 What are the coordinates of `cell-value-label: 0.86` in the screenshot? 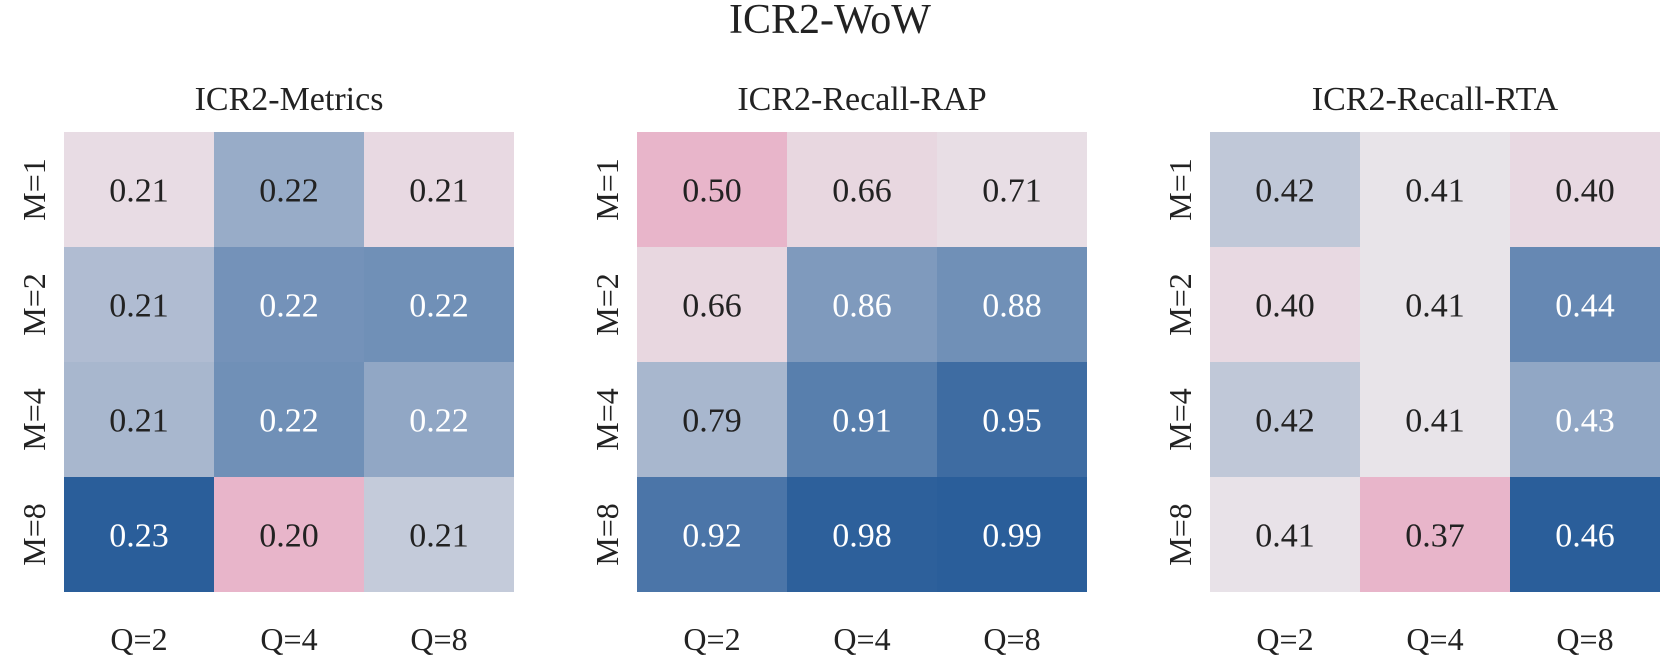 It's located at (862, 306).